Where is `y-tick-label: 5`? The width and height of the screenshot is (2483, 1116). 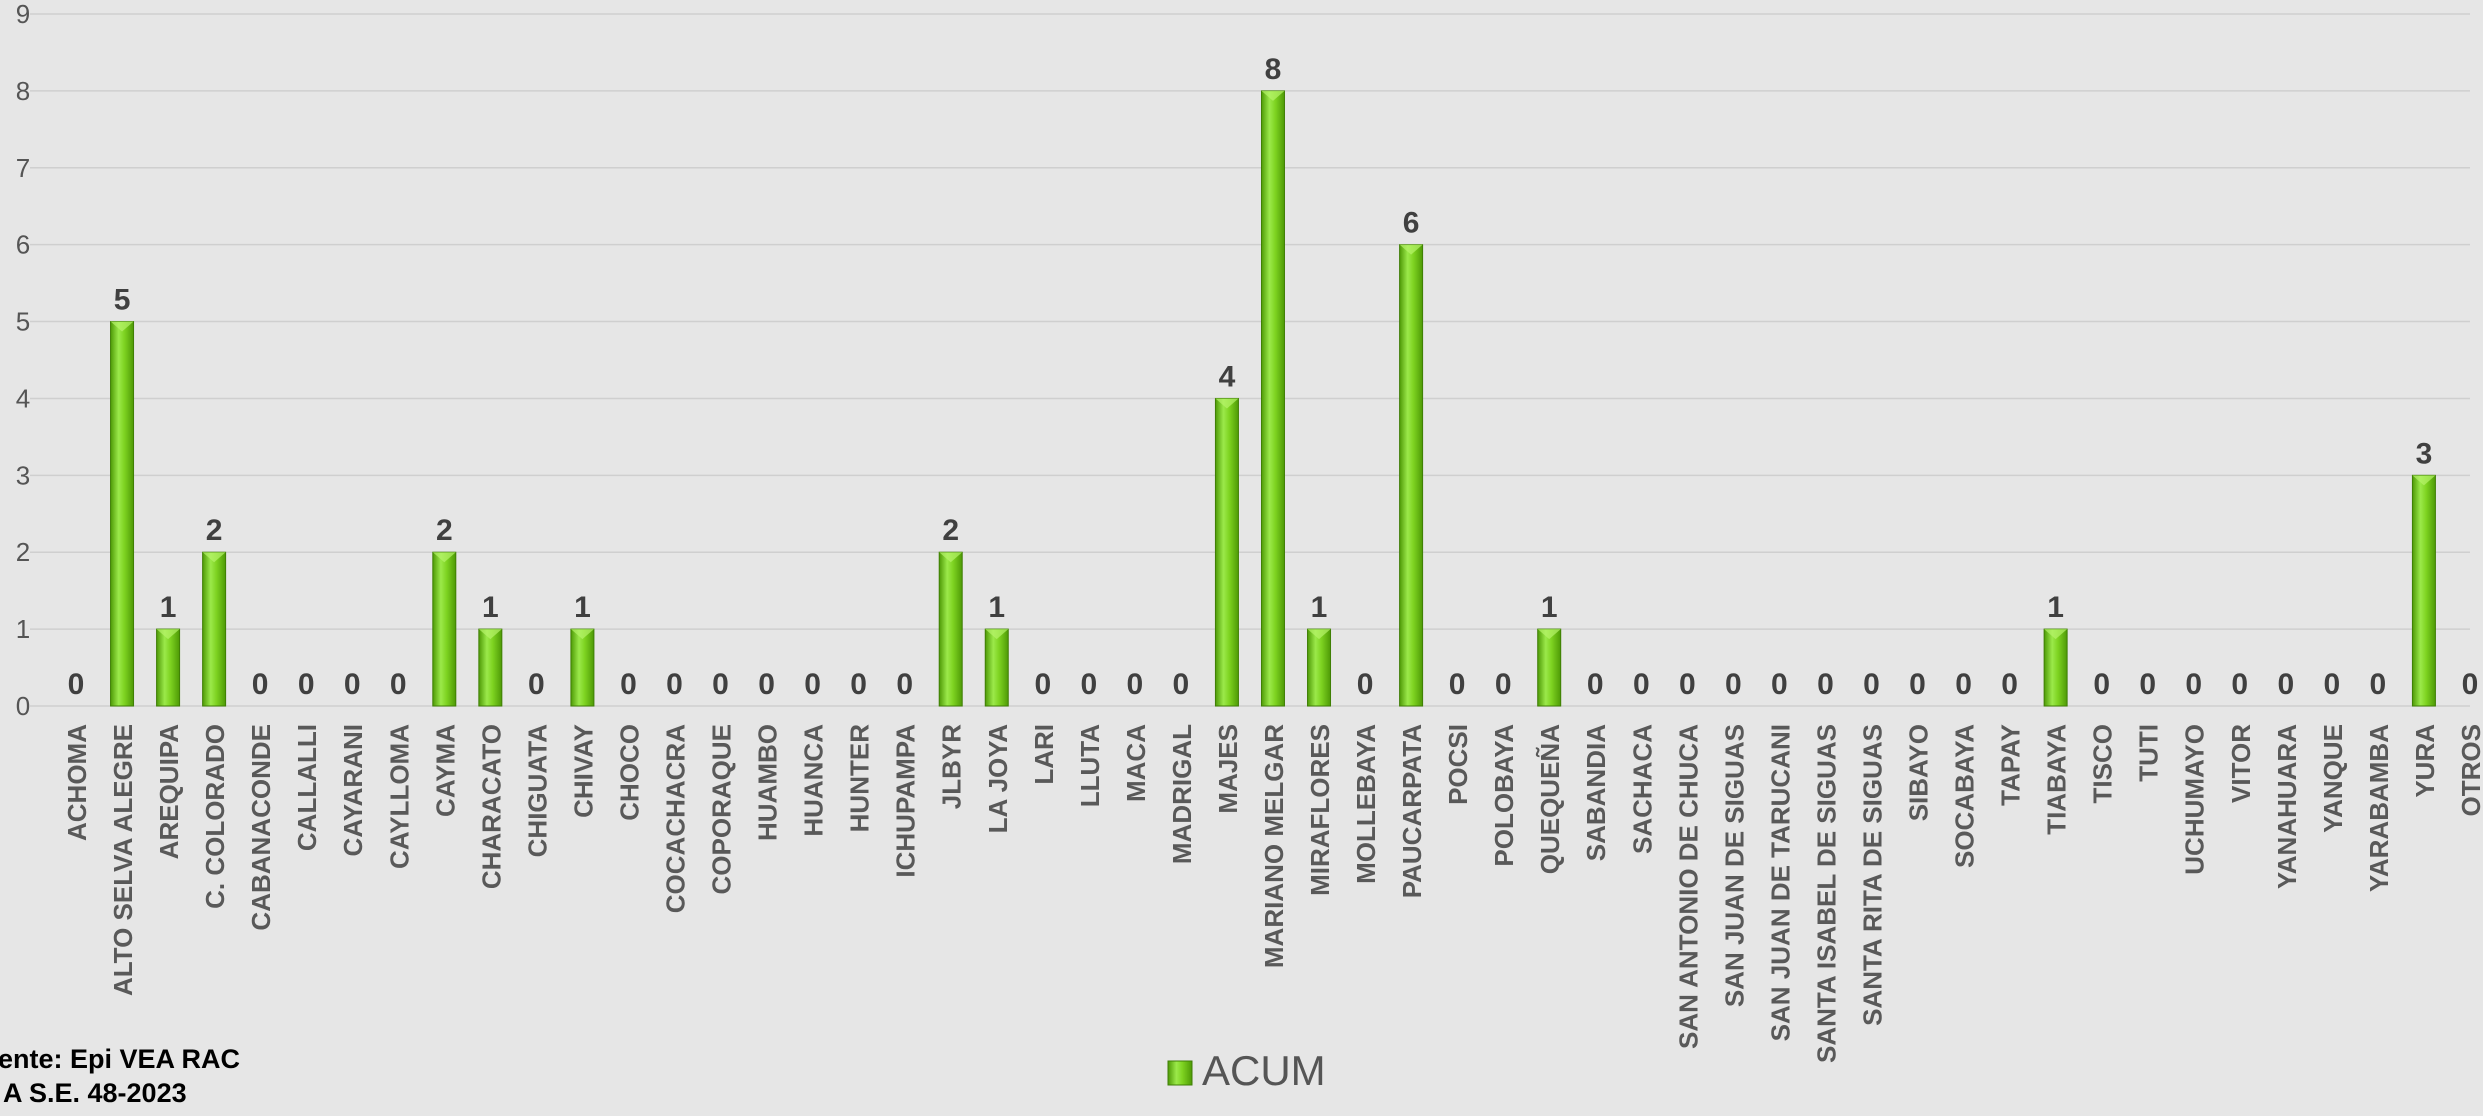
y-tick-label: 5 is located at coordinates (23, 322).